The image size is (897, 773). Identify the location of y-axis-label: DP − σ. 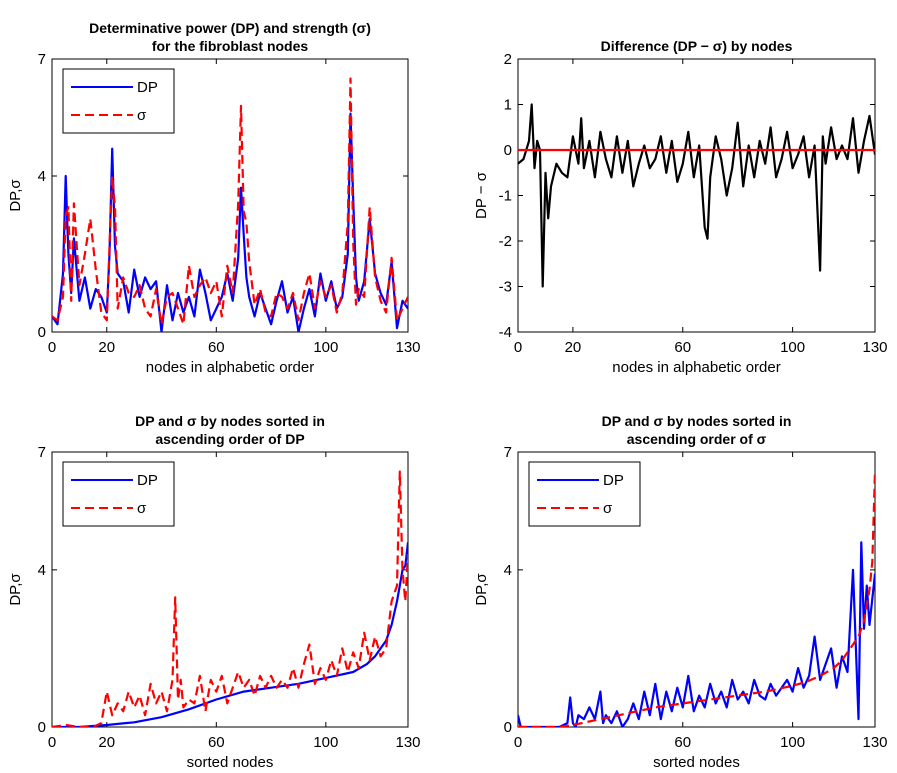
(481, 195).